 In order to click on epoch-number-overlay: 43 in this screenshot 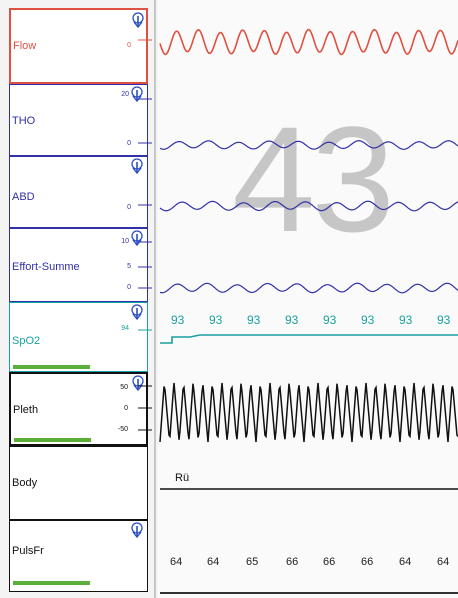, I will do `click(313, 179)`.